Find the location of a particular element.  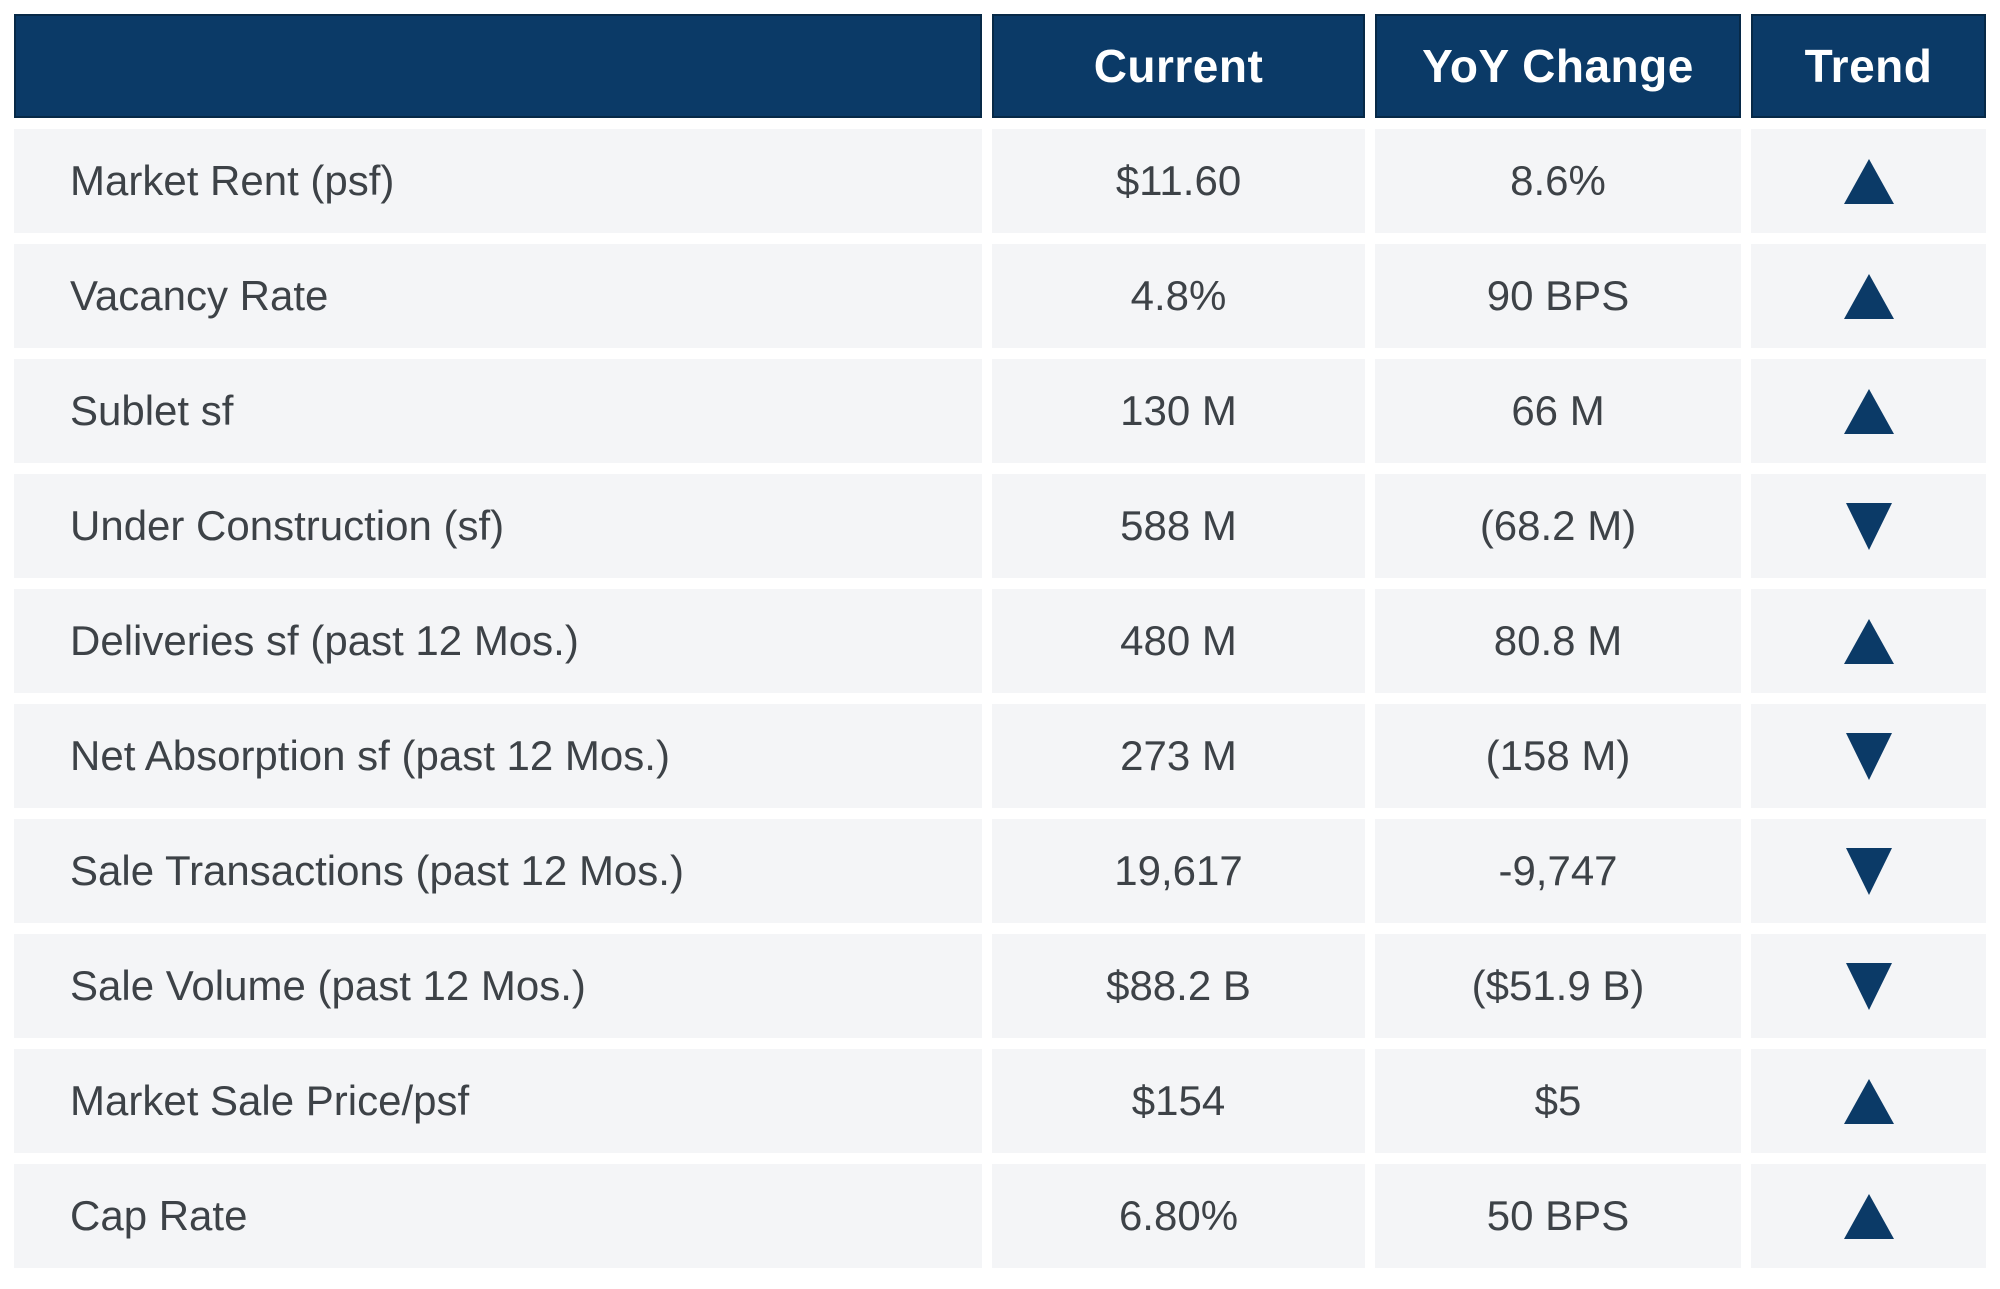

yoy-value: 90 BPS is located at coordinates (1558, 296).